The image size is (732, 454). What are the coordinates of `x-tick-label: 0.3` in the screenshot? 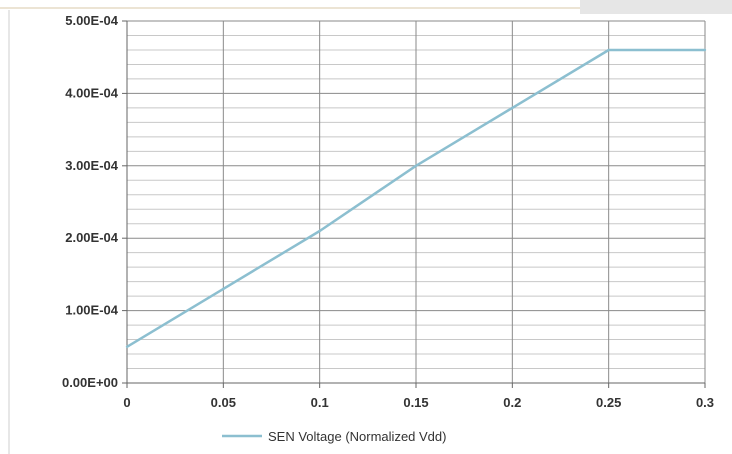 It's located at (705, 402).